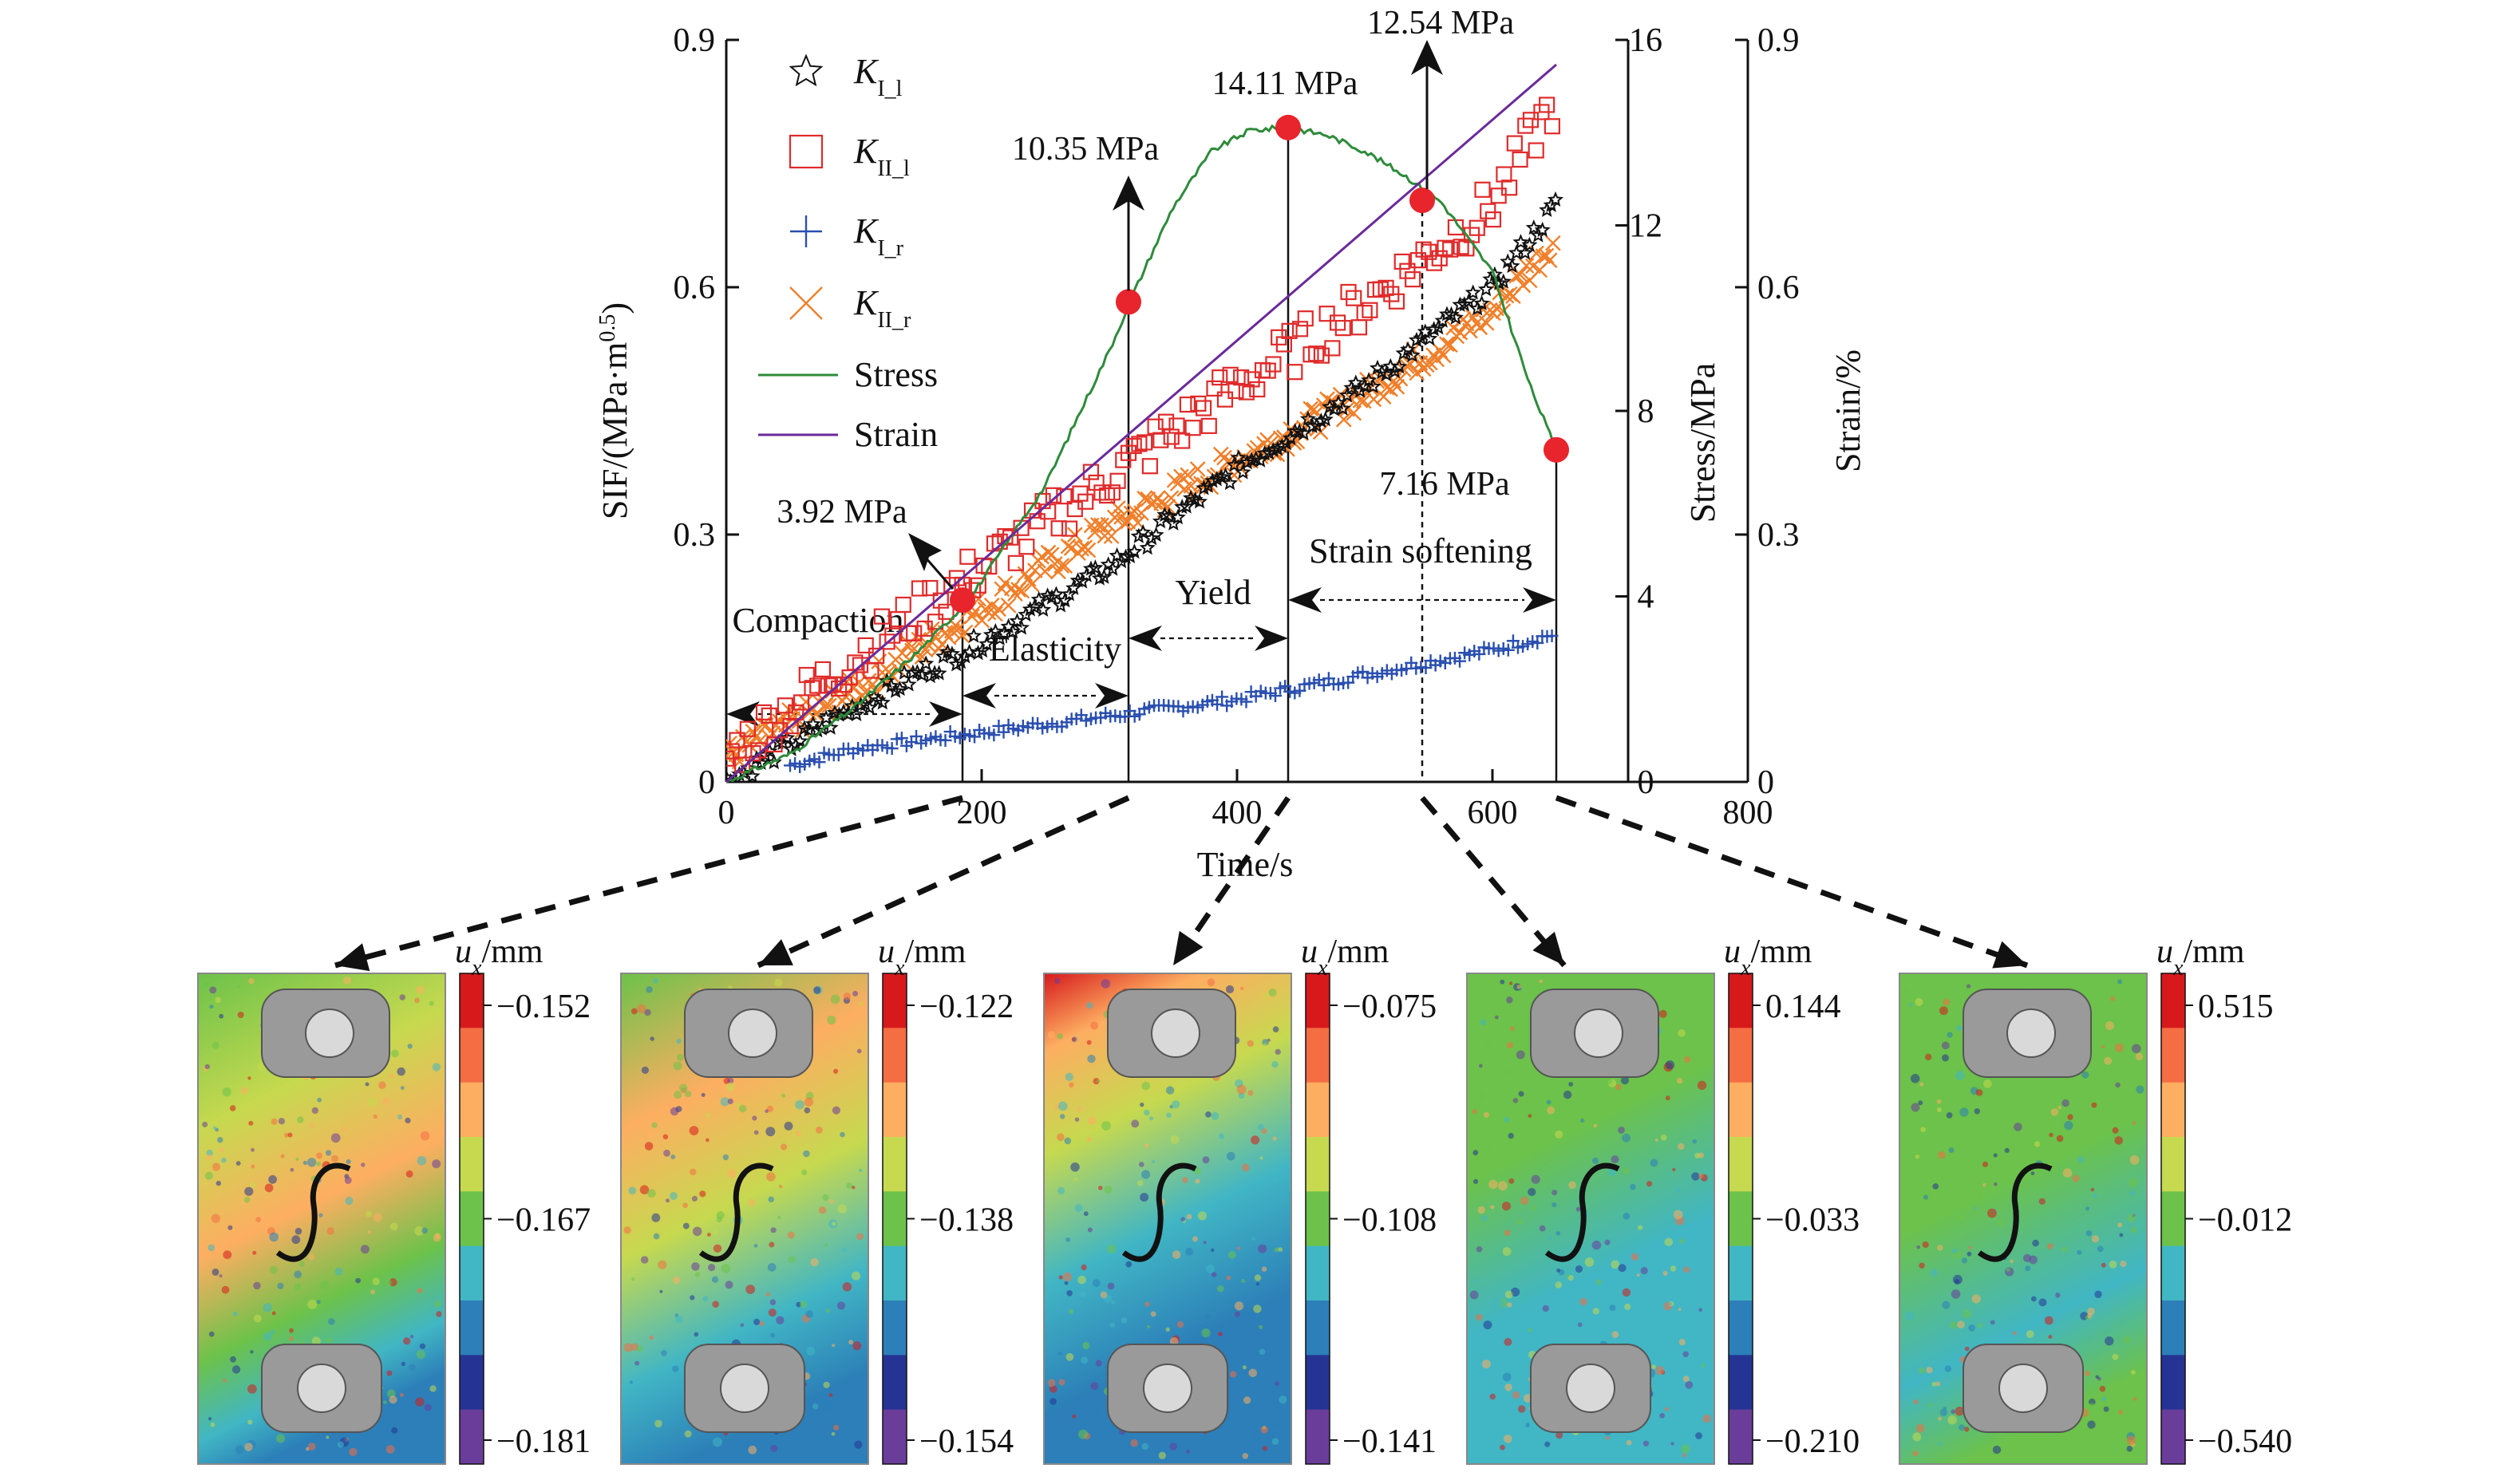  I want to click on legend-item-Stress: Stress, so click(848, 374).